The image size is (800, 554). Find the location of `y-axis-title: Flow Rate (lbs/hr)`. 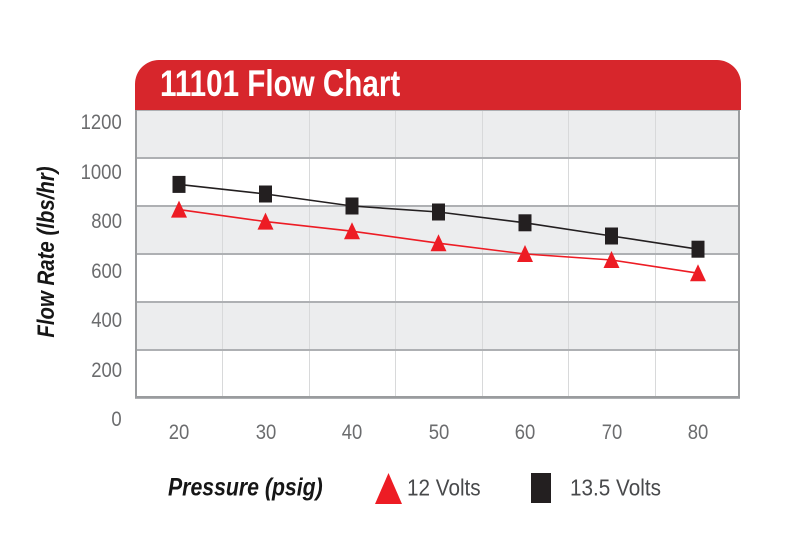

y-axis-title: Flow Rate (lbs/hr) is located at coordinates (46, 252).